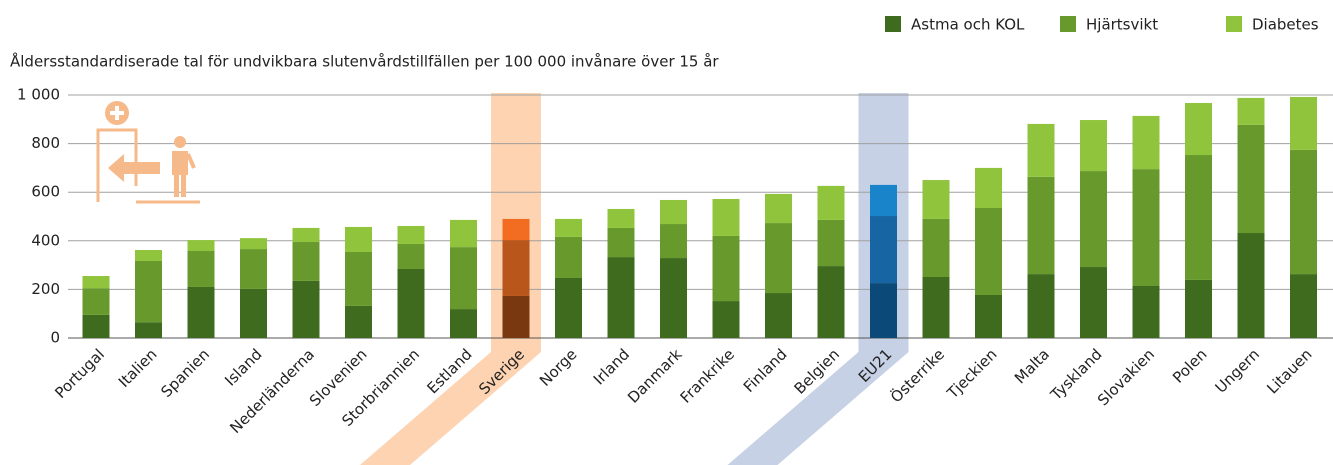 This screenshot has width=1333, height=465. Describe the element at coordinates (45, 143) in the screenshot. I see `y-tick-label: 800` at that location.